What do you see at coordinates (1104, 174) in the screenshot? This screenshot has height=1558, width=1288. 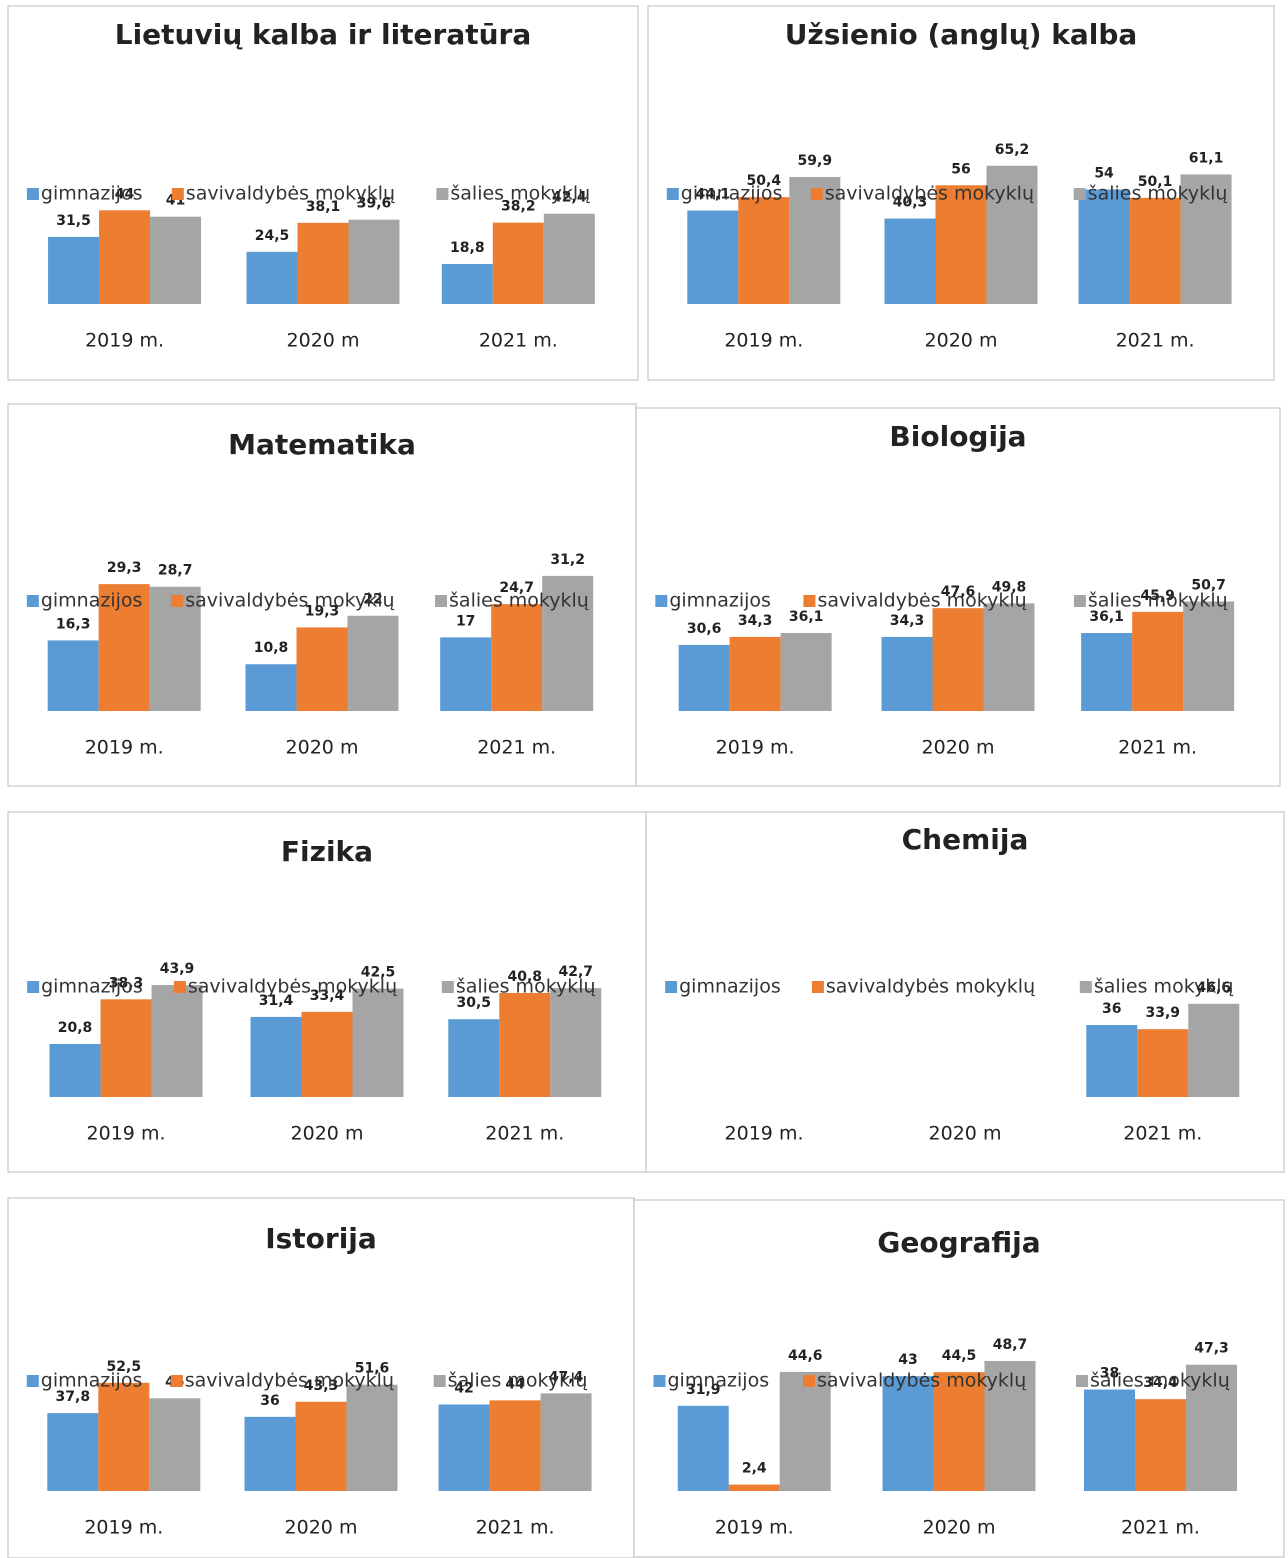 I see `value-label: 54` at bounding box center [1104, 174].